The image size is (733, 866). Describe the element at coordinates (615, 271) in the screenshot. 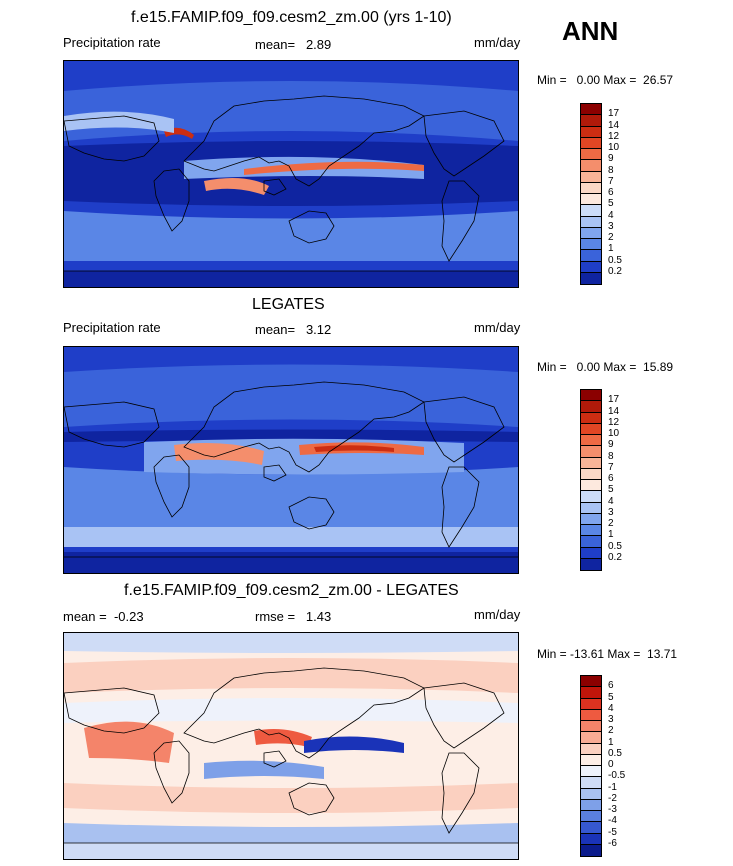

I see `colorbar-tick-label: 0.2` at that location.